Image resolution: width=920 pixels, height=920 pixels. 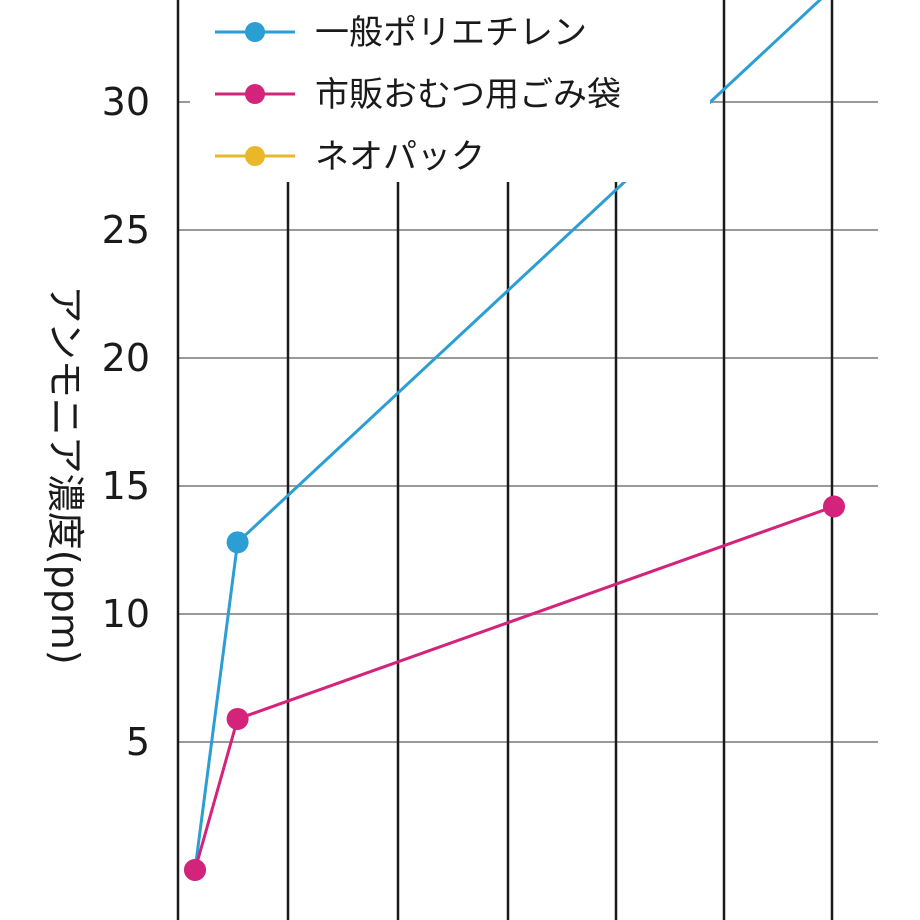 I want to click on legend-background, so click(x=450, y=91).